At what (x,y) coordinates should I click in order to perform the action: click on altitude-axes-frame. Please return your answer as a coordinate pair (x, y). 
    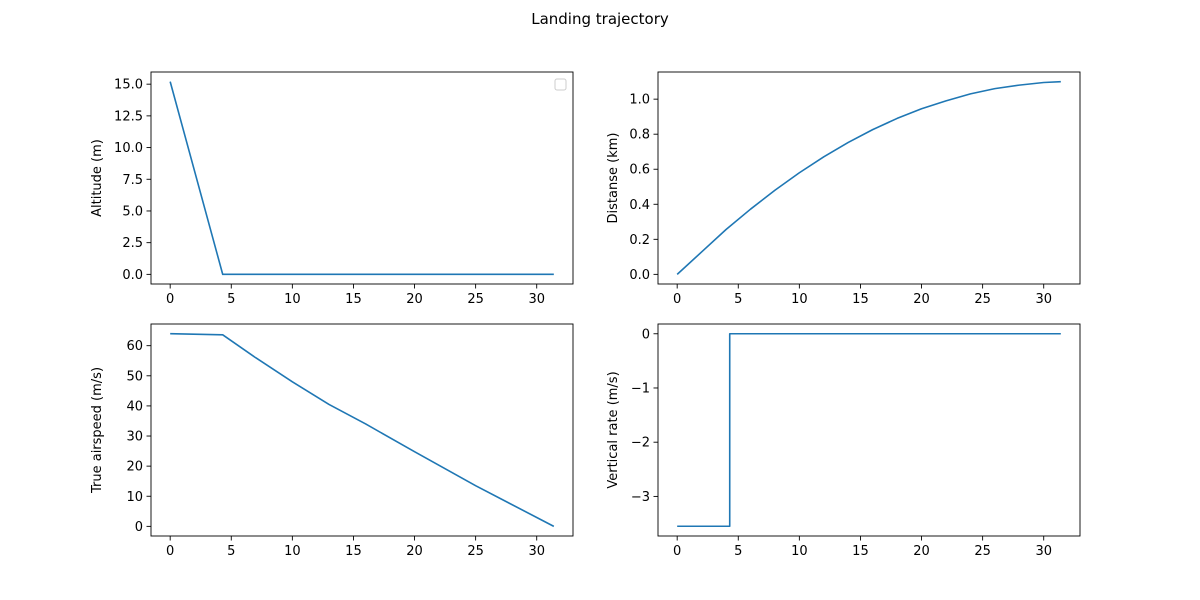
    Looking at the image, I should click on (362, 178).